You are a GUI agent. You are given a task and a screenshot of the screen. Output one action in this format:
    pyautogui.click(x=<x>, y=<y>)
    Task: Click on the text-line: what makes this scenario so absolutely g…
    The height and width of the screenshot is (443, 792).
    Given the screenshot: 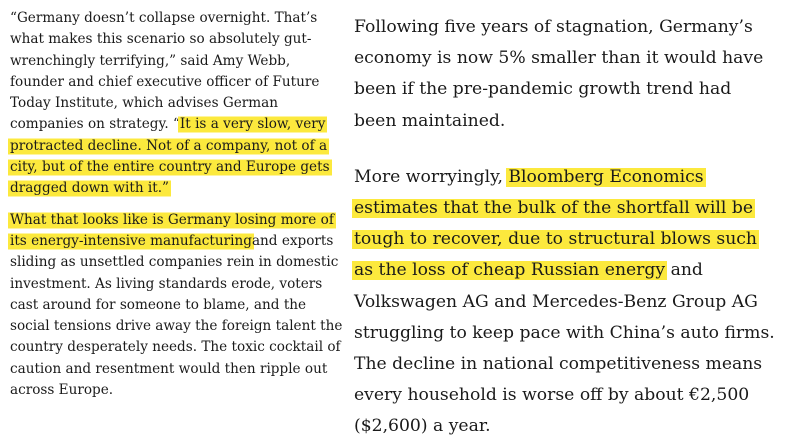 What is the action you would take?
    pyautogui.click(x=161, y=39)
    